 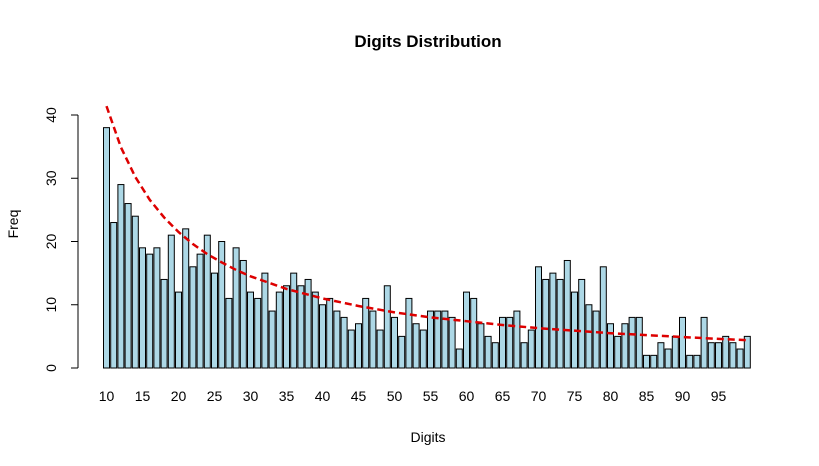 What do you see at coordinates (683, 396) in the screenshot?
I see `x-tick-label-90: 90` at bounding box center [683, 396].